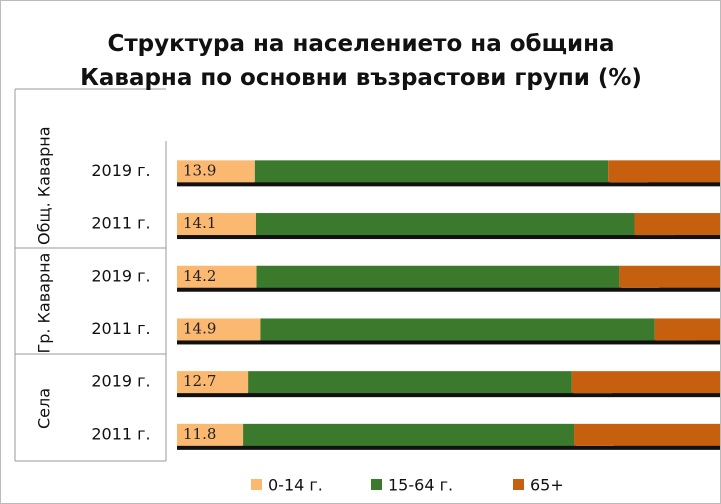  What do you see at coordinates (44, 408) in the screenshot?
I see `group-label: Села` at bounding box center [44, 408].